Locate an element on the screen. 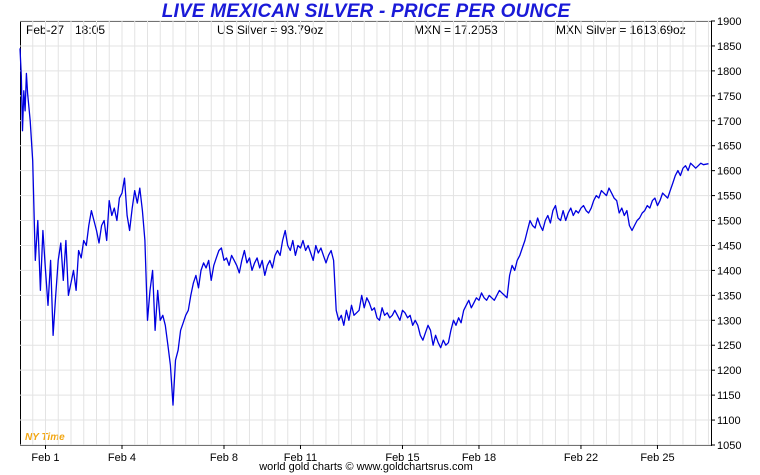 The width and height of the screenshot is (760, 475). y-tick-label: 1250 is located at coordinates (729, 346).